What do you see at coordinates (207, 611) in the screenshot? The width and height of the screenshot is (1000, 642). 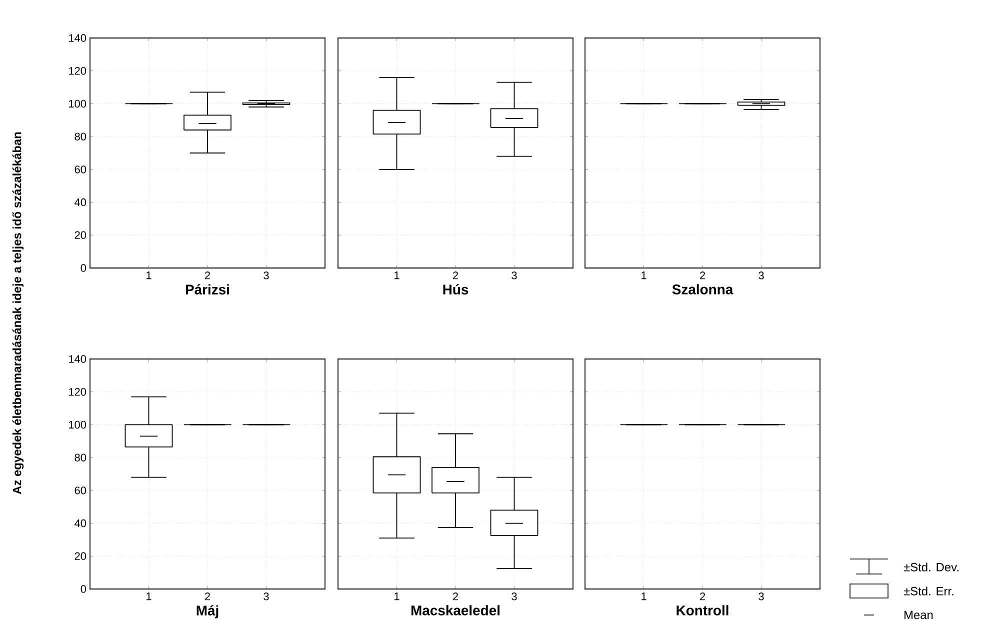 I see `x-axis-title: Máj` at bounding box center [207, 611].